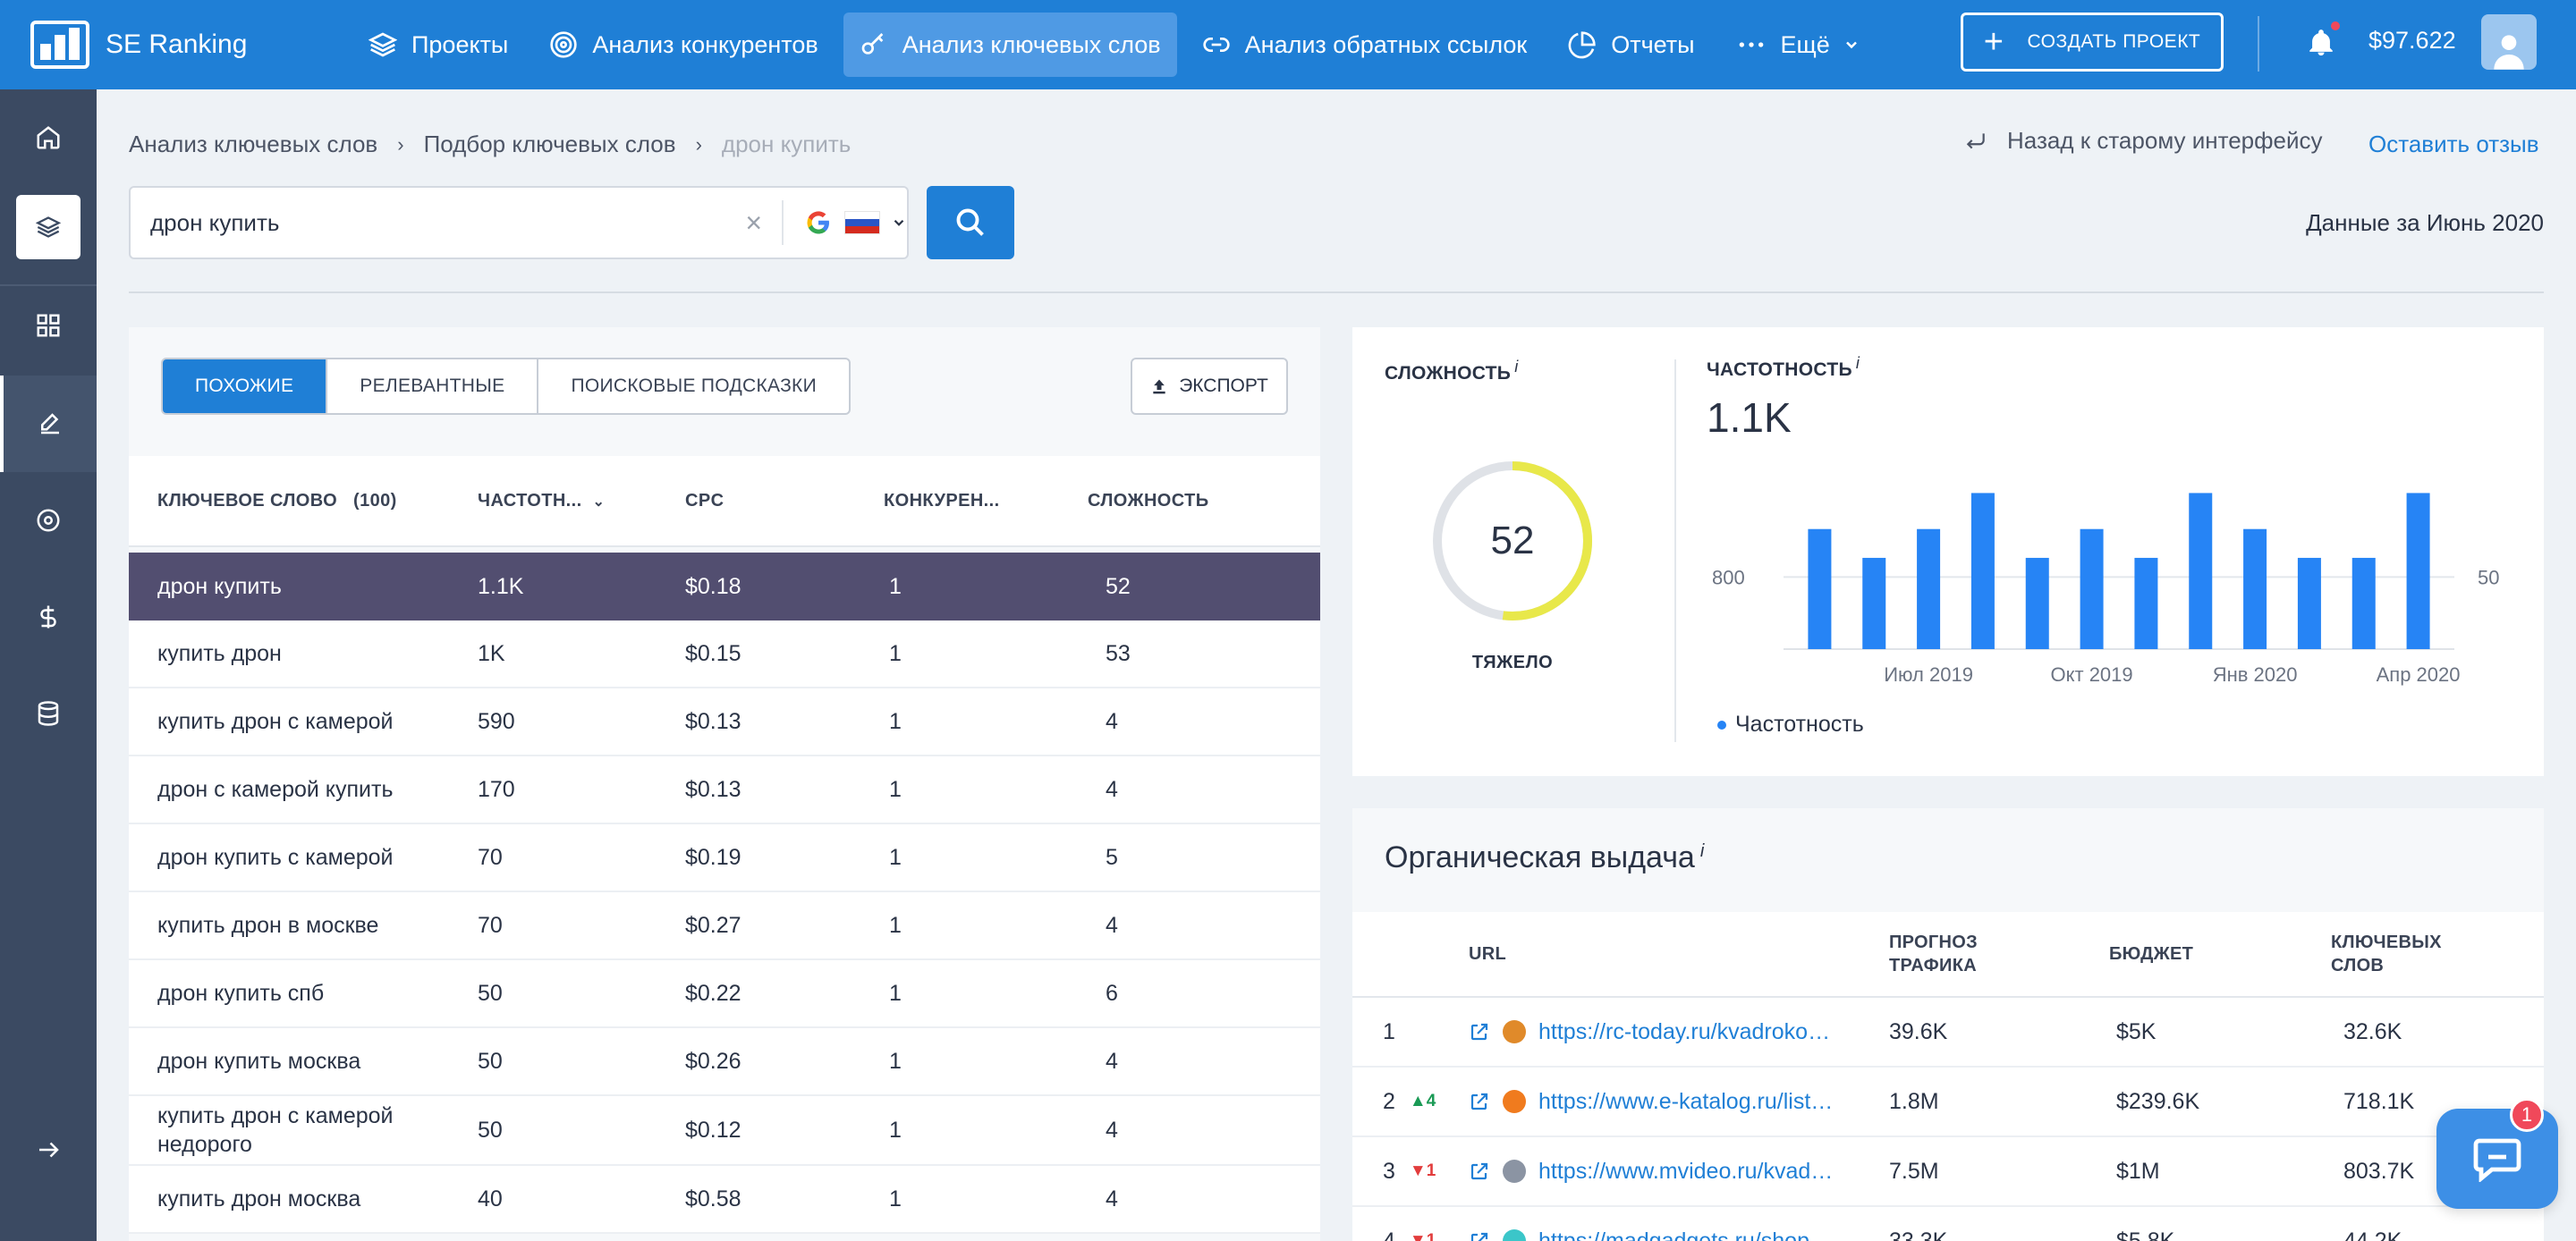 This screenshot has height=1241, width=2576. Describe the element at coordinates (694, 386) in the screenshot. I see `tab-suggestions: ПОИСКОВЫЕ ПОДСКАЗКИ` at that location.